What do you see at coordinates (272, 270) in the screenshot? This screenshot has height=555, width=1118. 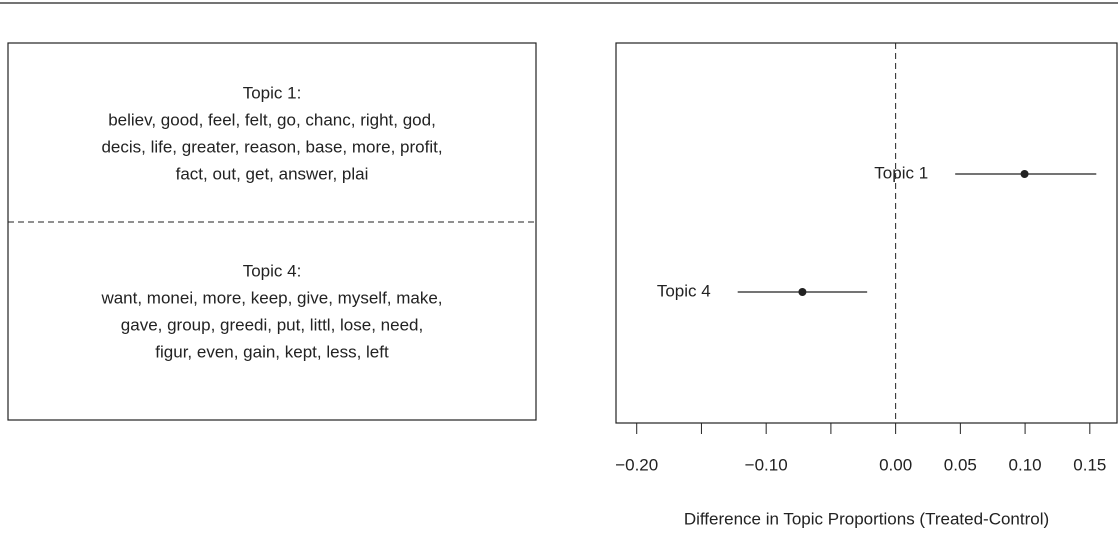 I see `topic-title: Topic 4:` at bounding box center [272, 270].